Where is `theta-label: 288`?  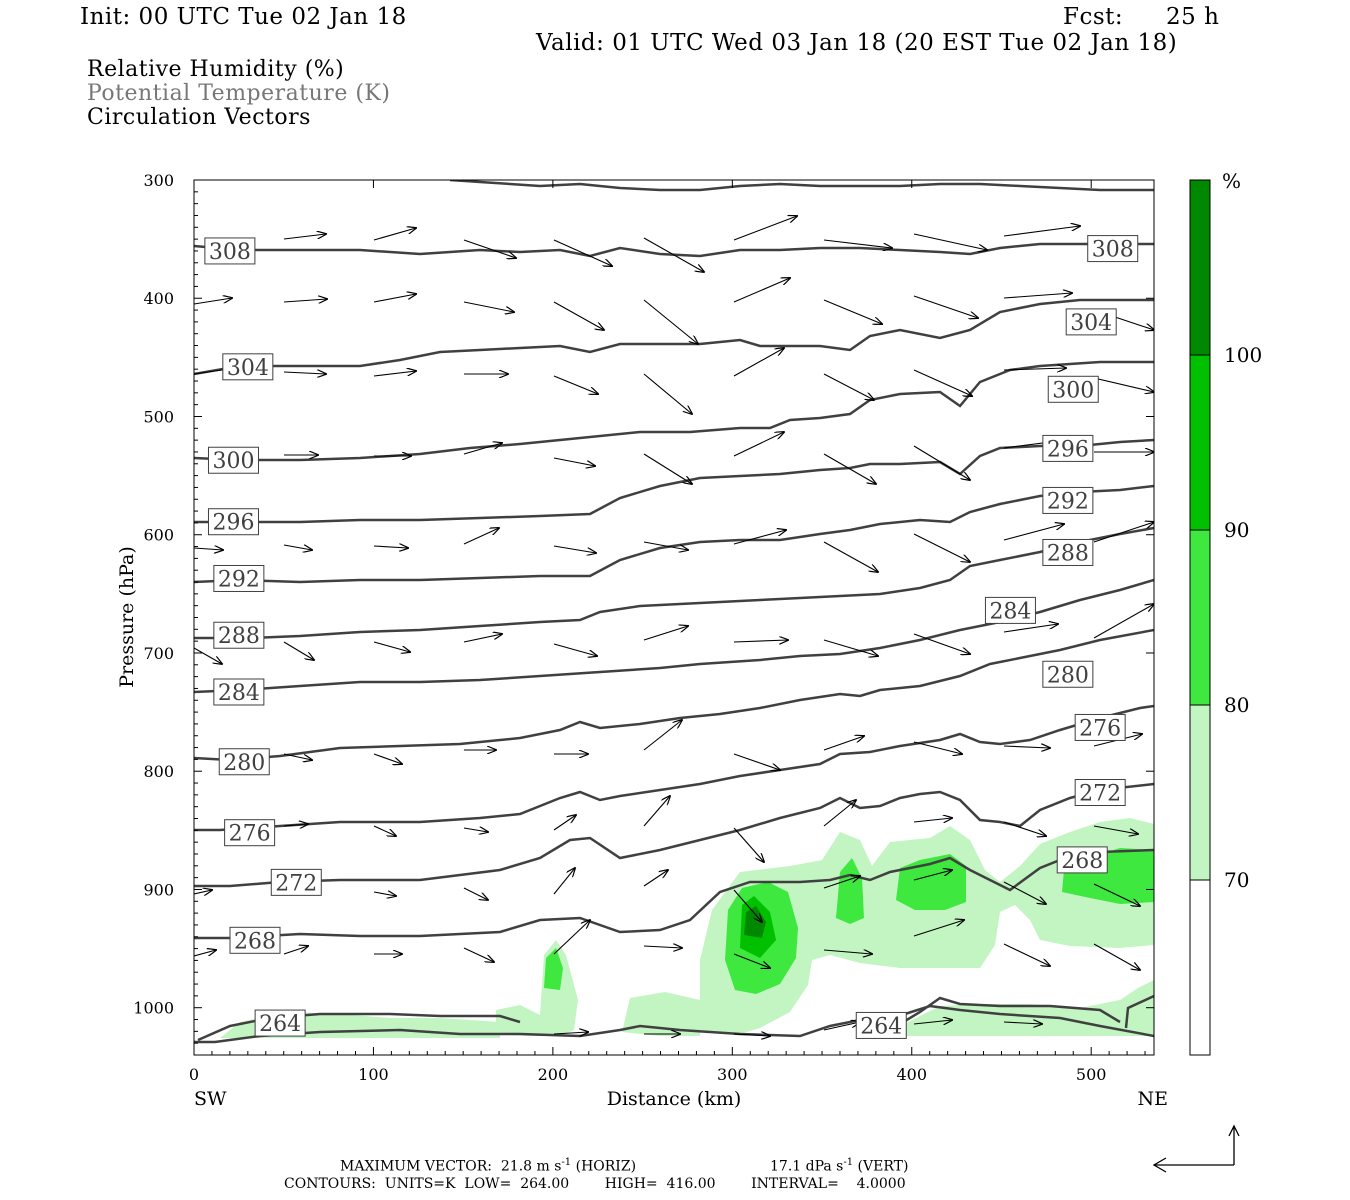 theta-label: 288 is located at coordinates (239, 636).